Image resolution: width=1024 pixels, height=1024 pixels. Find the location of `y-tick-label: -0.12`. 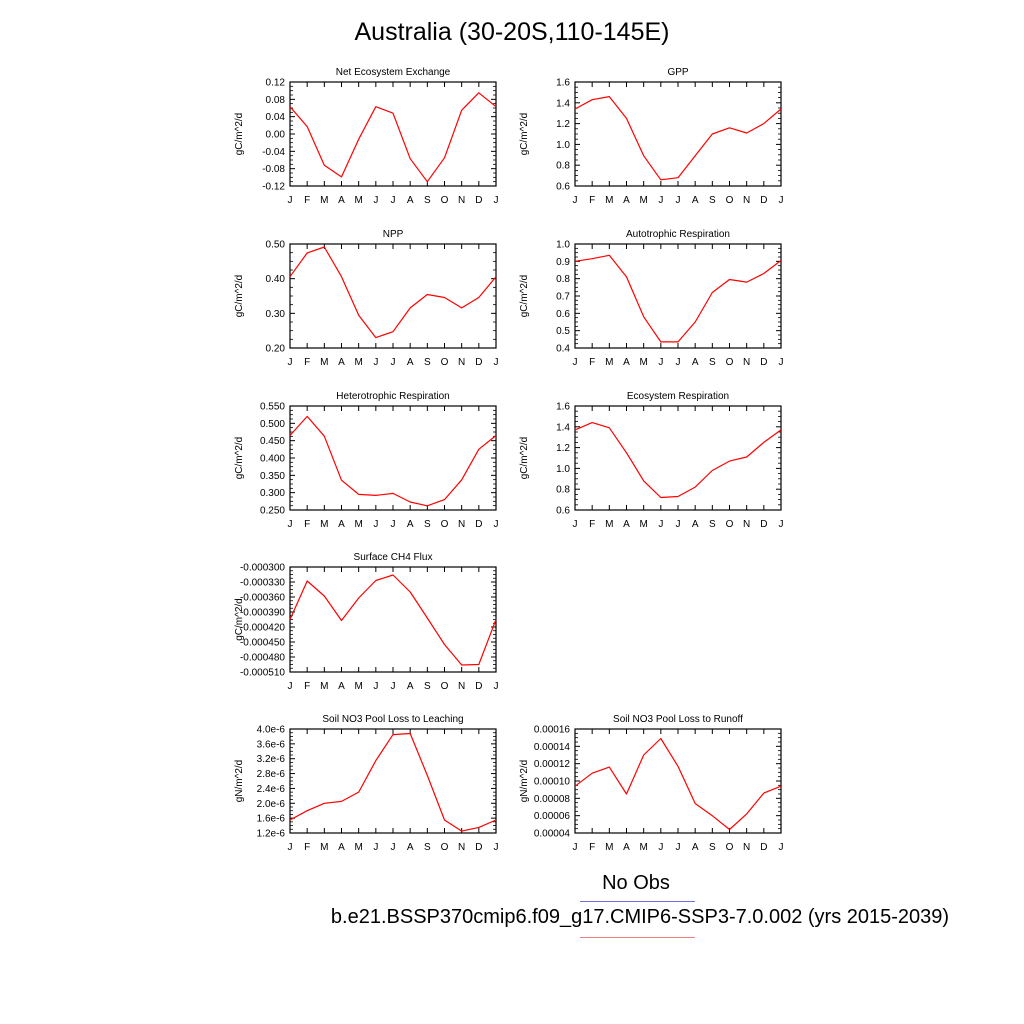

y-tick-label: -0.12 is located at coordinates (273, 187).